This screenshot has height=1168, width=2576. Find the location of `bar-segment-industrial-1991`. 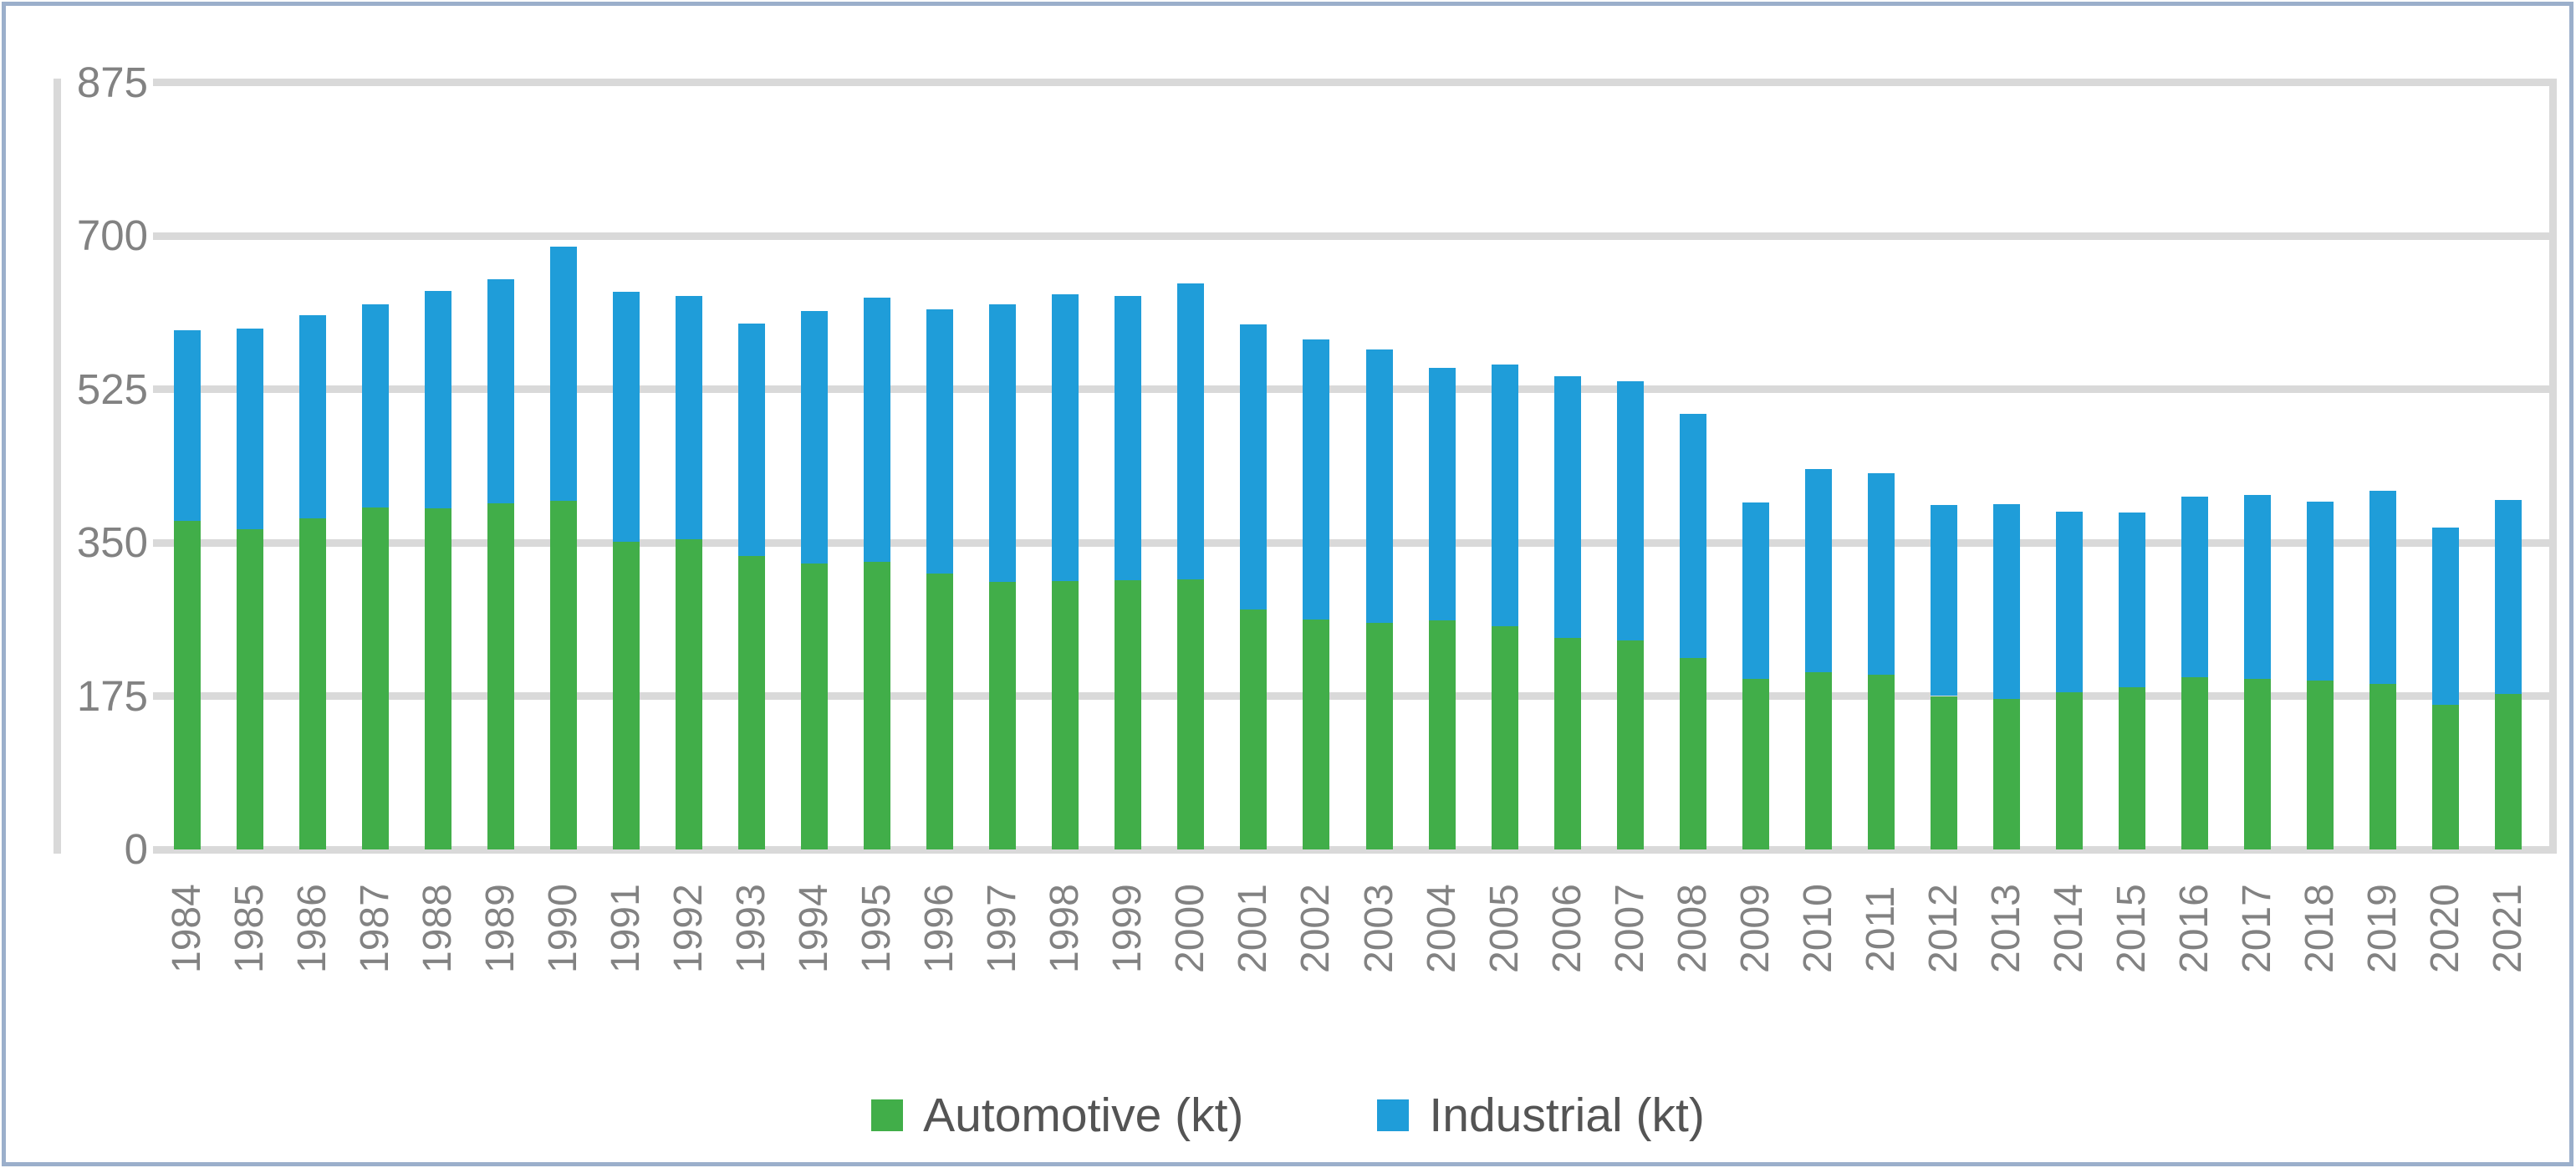

bar-segment-industrial-1991 is located at coordinates (626, 417).